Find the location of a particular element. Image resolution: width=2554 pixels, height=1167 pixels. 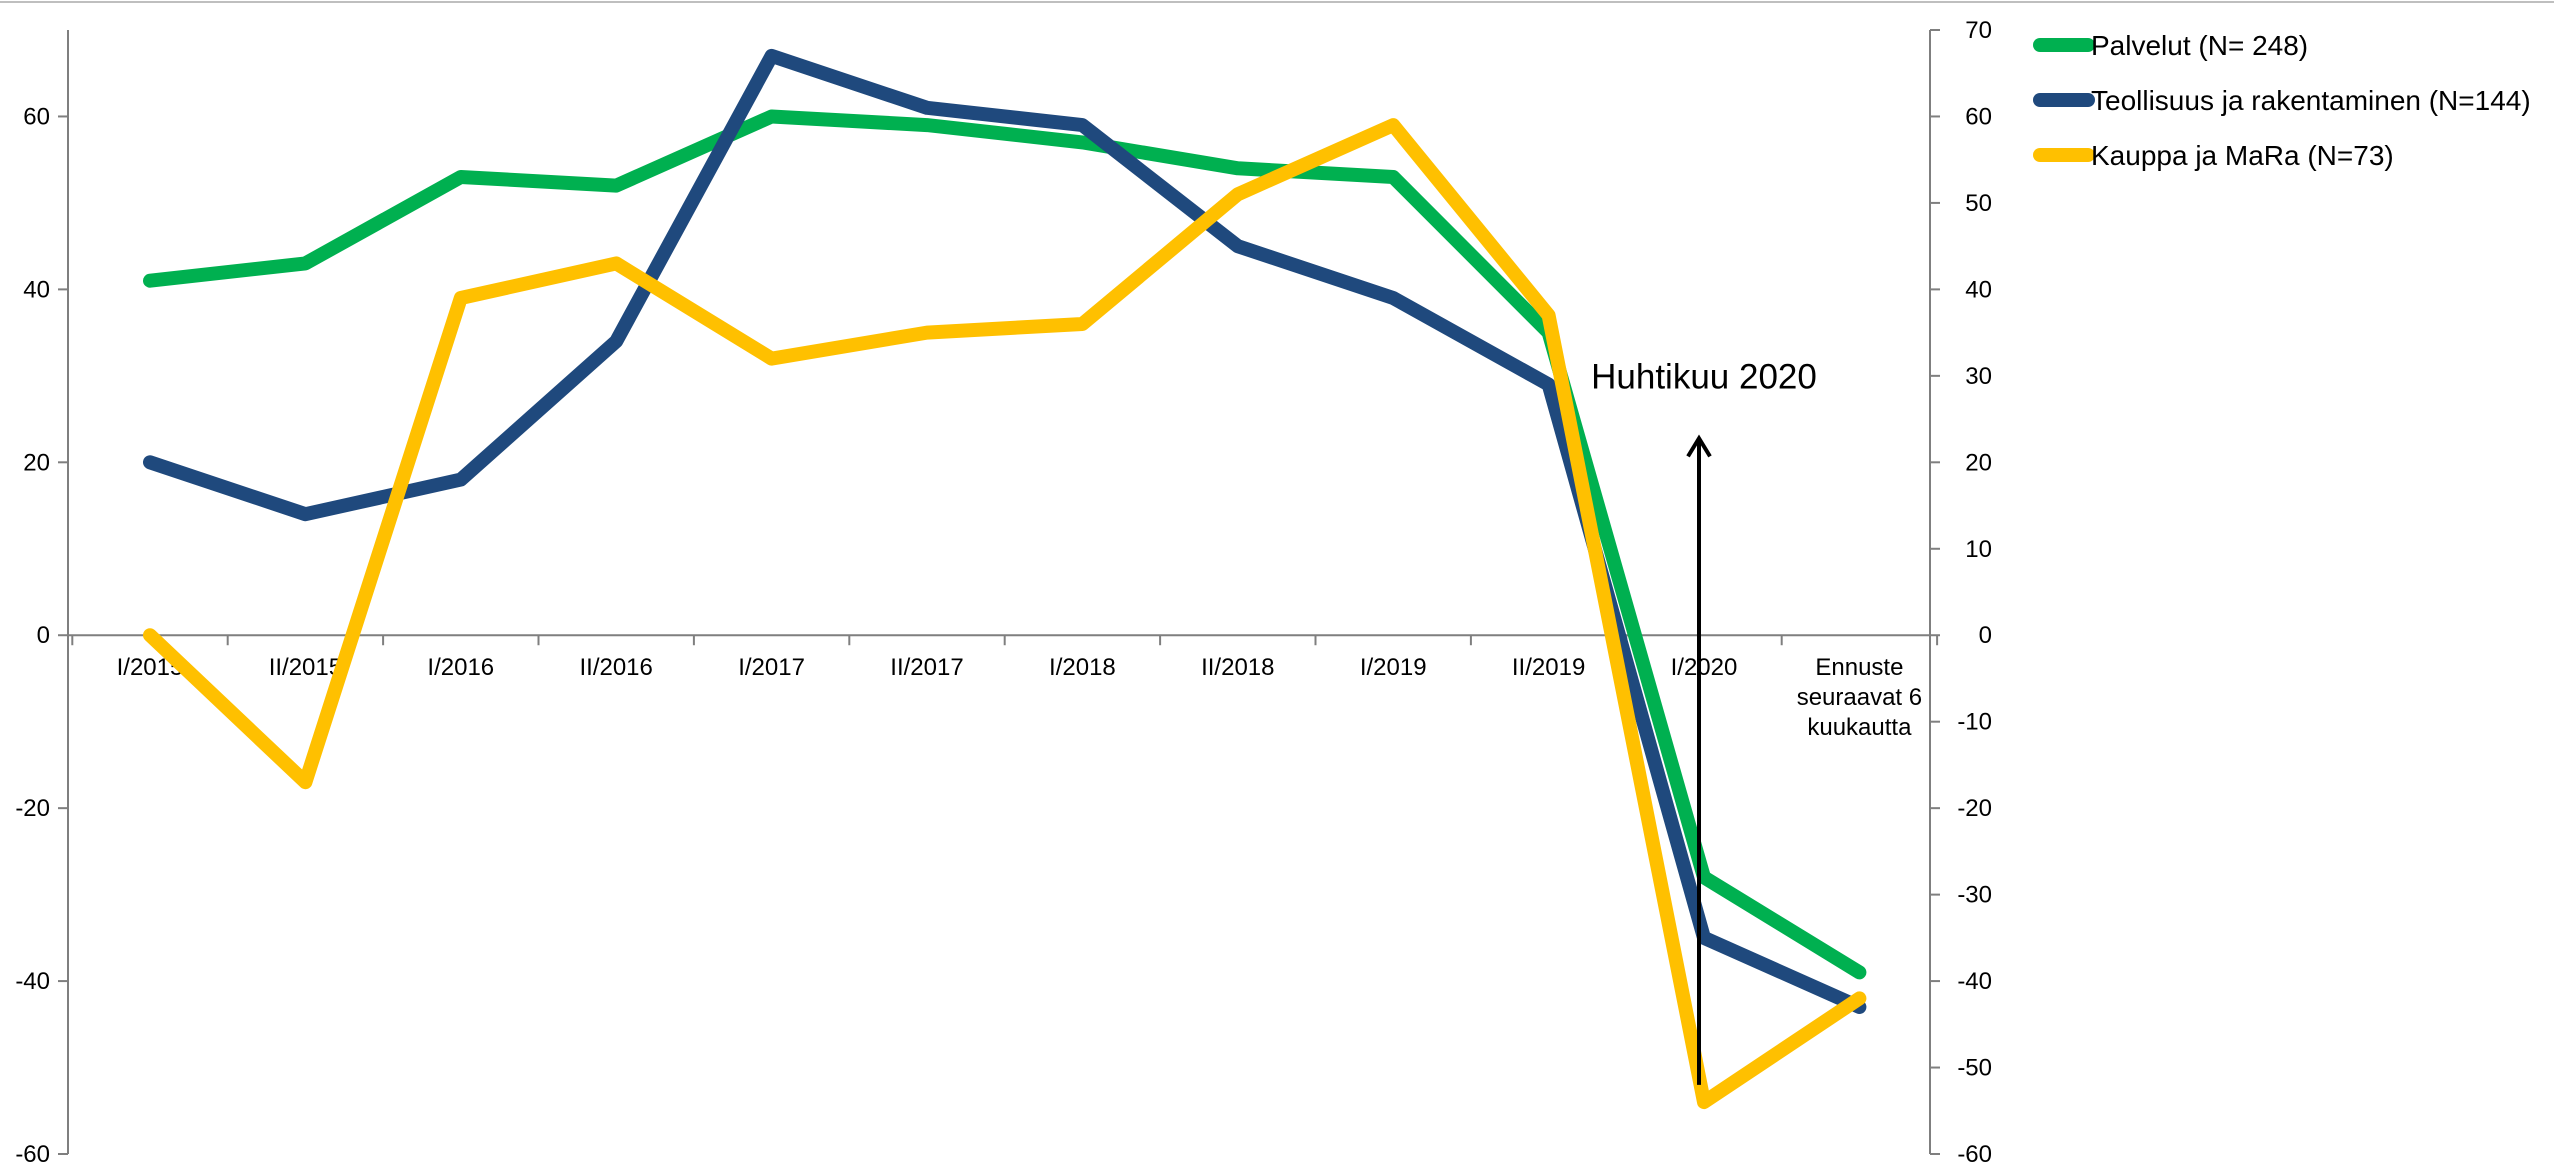

x-tick-label: I/2019 is located at coordinates (1393, 667).